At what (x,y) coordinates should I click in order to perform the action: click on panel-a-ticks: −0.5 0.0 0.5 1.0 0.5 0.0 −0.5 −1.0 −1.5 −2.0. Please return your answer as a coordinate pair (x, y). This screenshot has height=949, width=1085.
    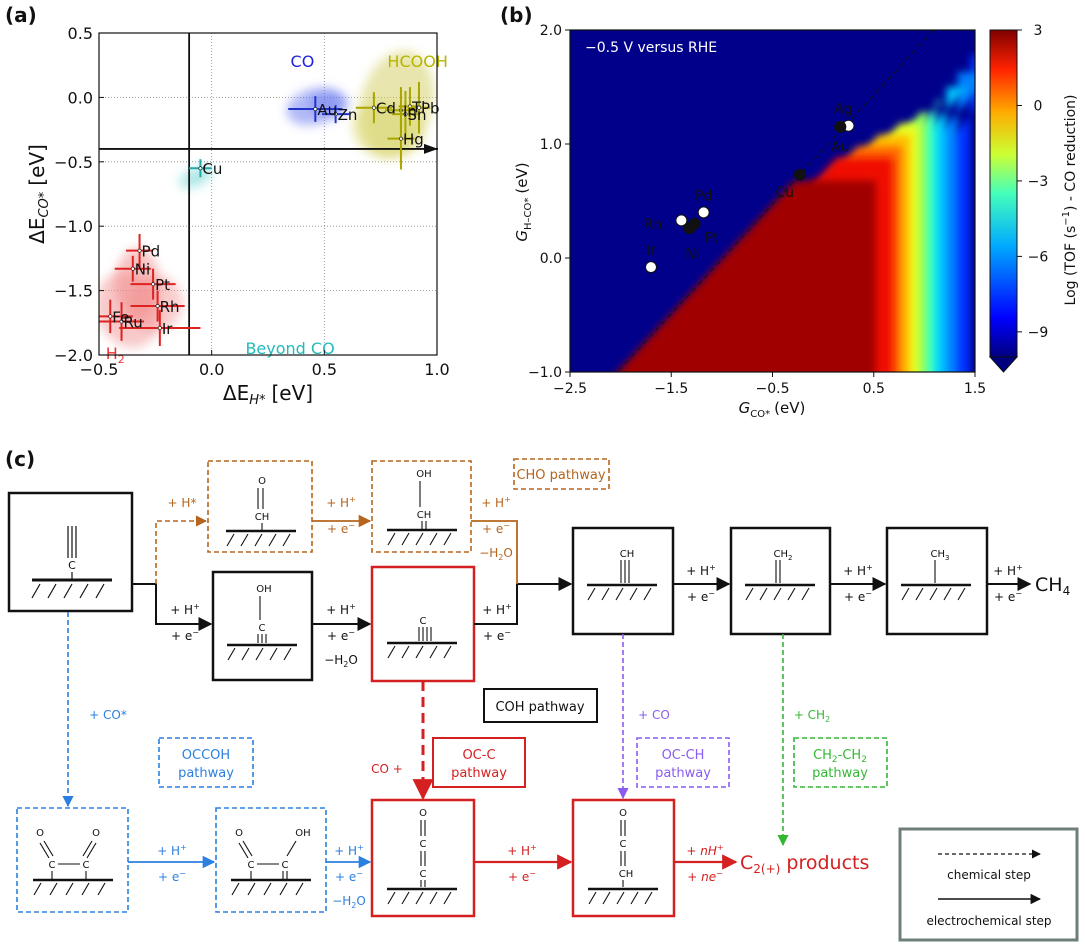
    Looking at the image, I should click on (252, 201).